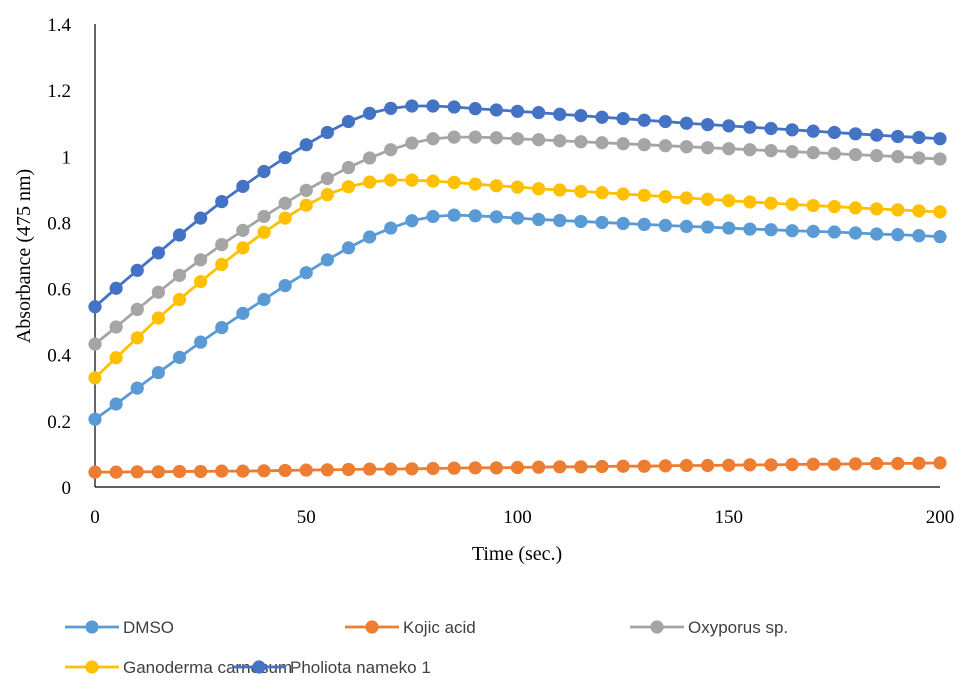  What do you see at coordinates (306, 517) in the screenshot?
I see `x-tick-label: 50` at bounding box center [306, 517].